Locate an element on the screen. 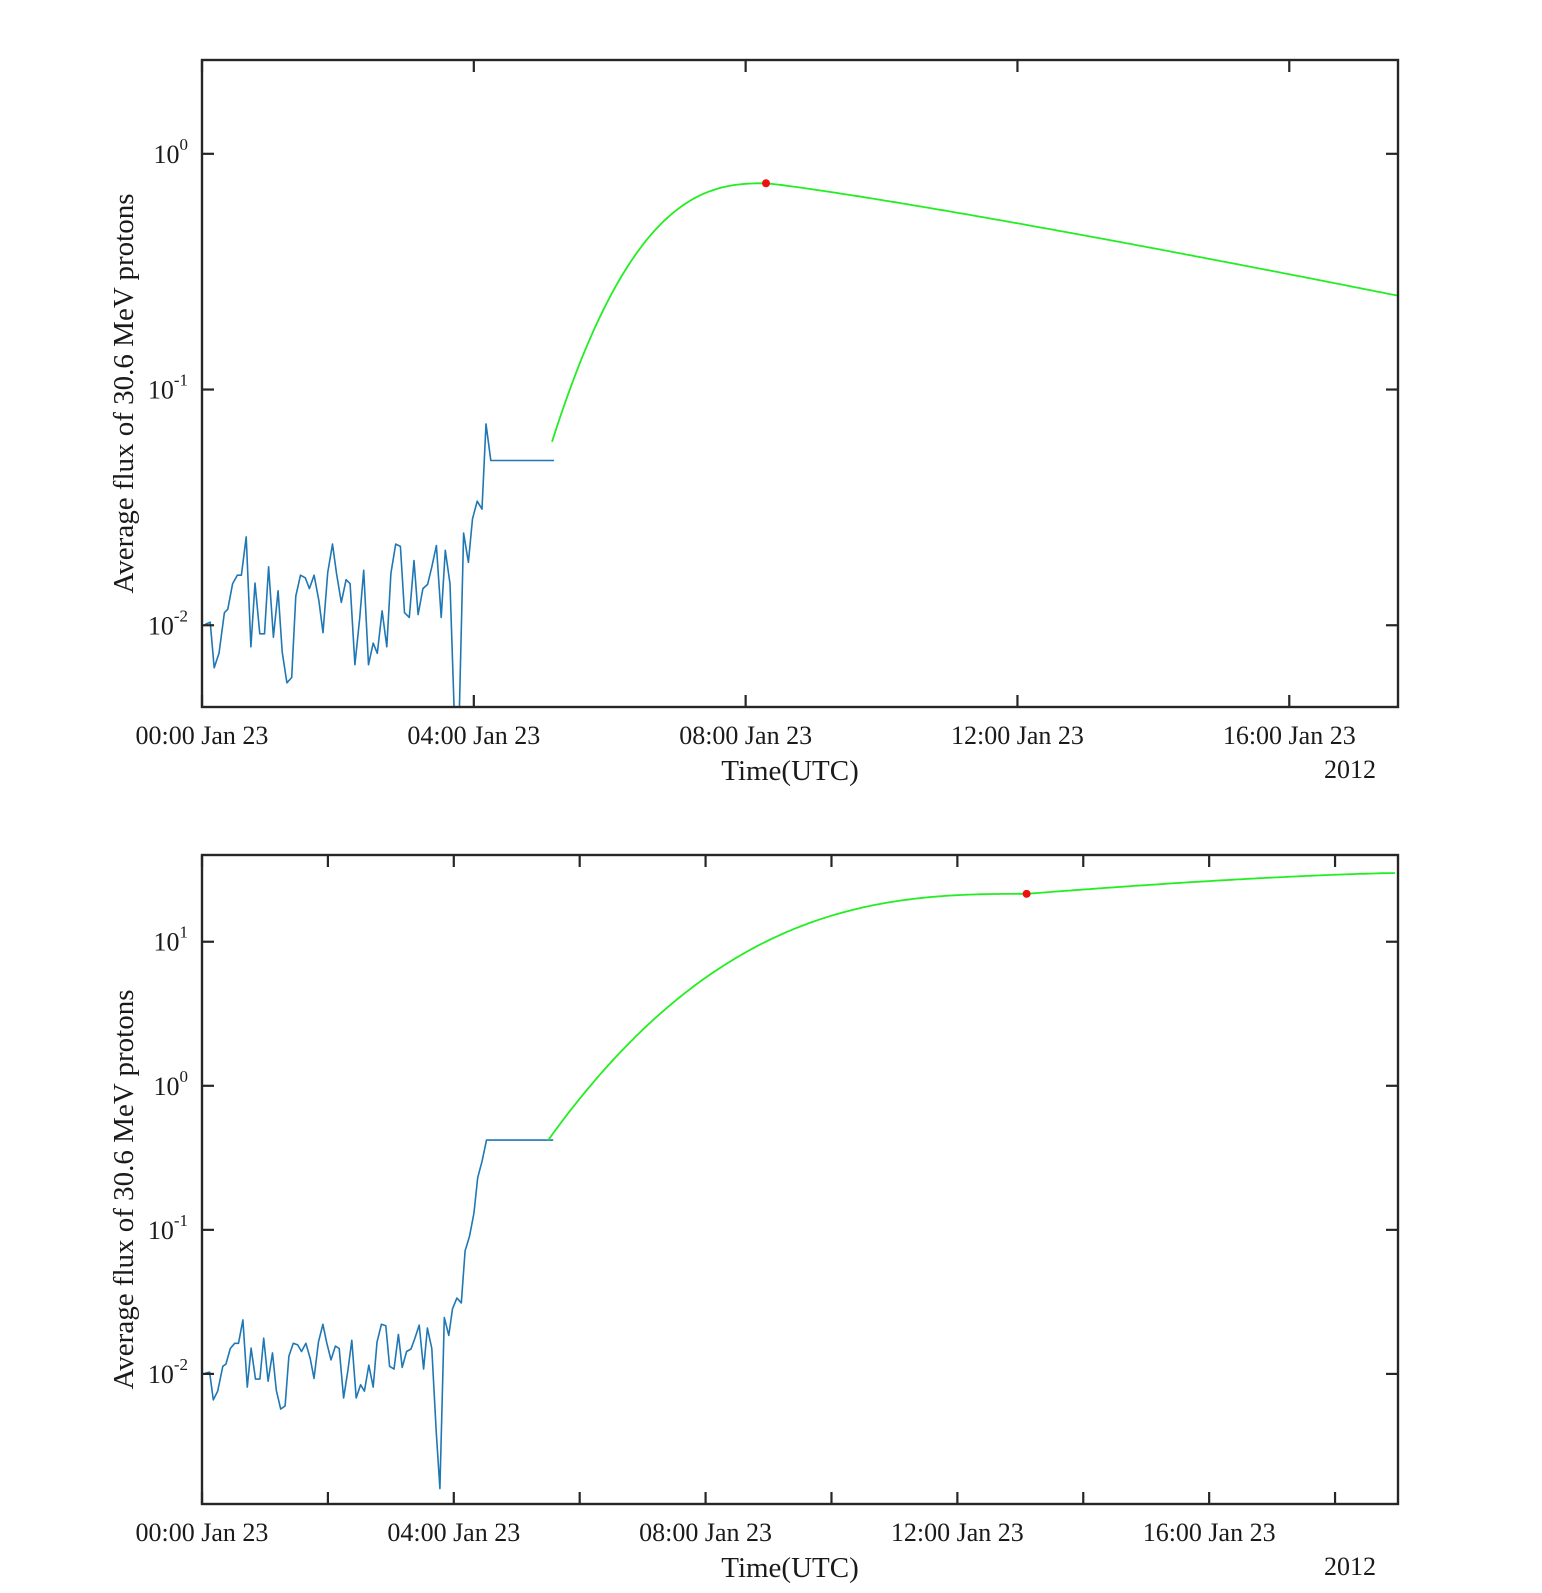  top-chart-y-tick-exponent: -1 is located at coordinates (181, 380).